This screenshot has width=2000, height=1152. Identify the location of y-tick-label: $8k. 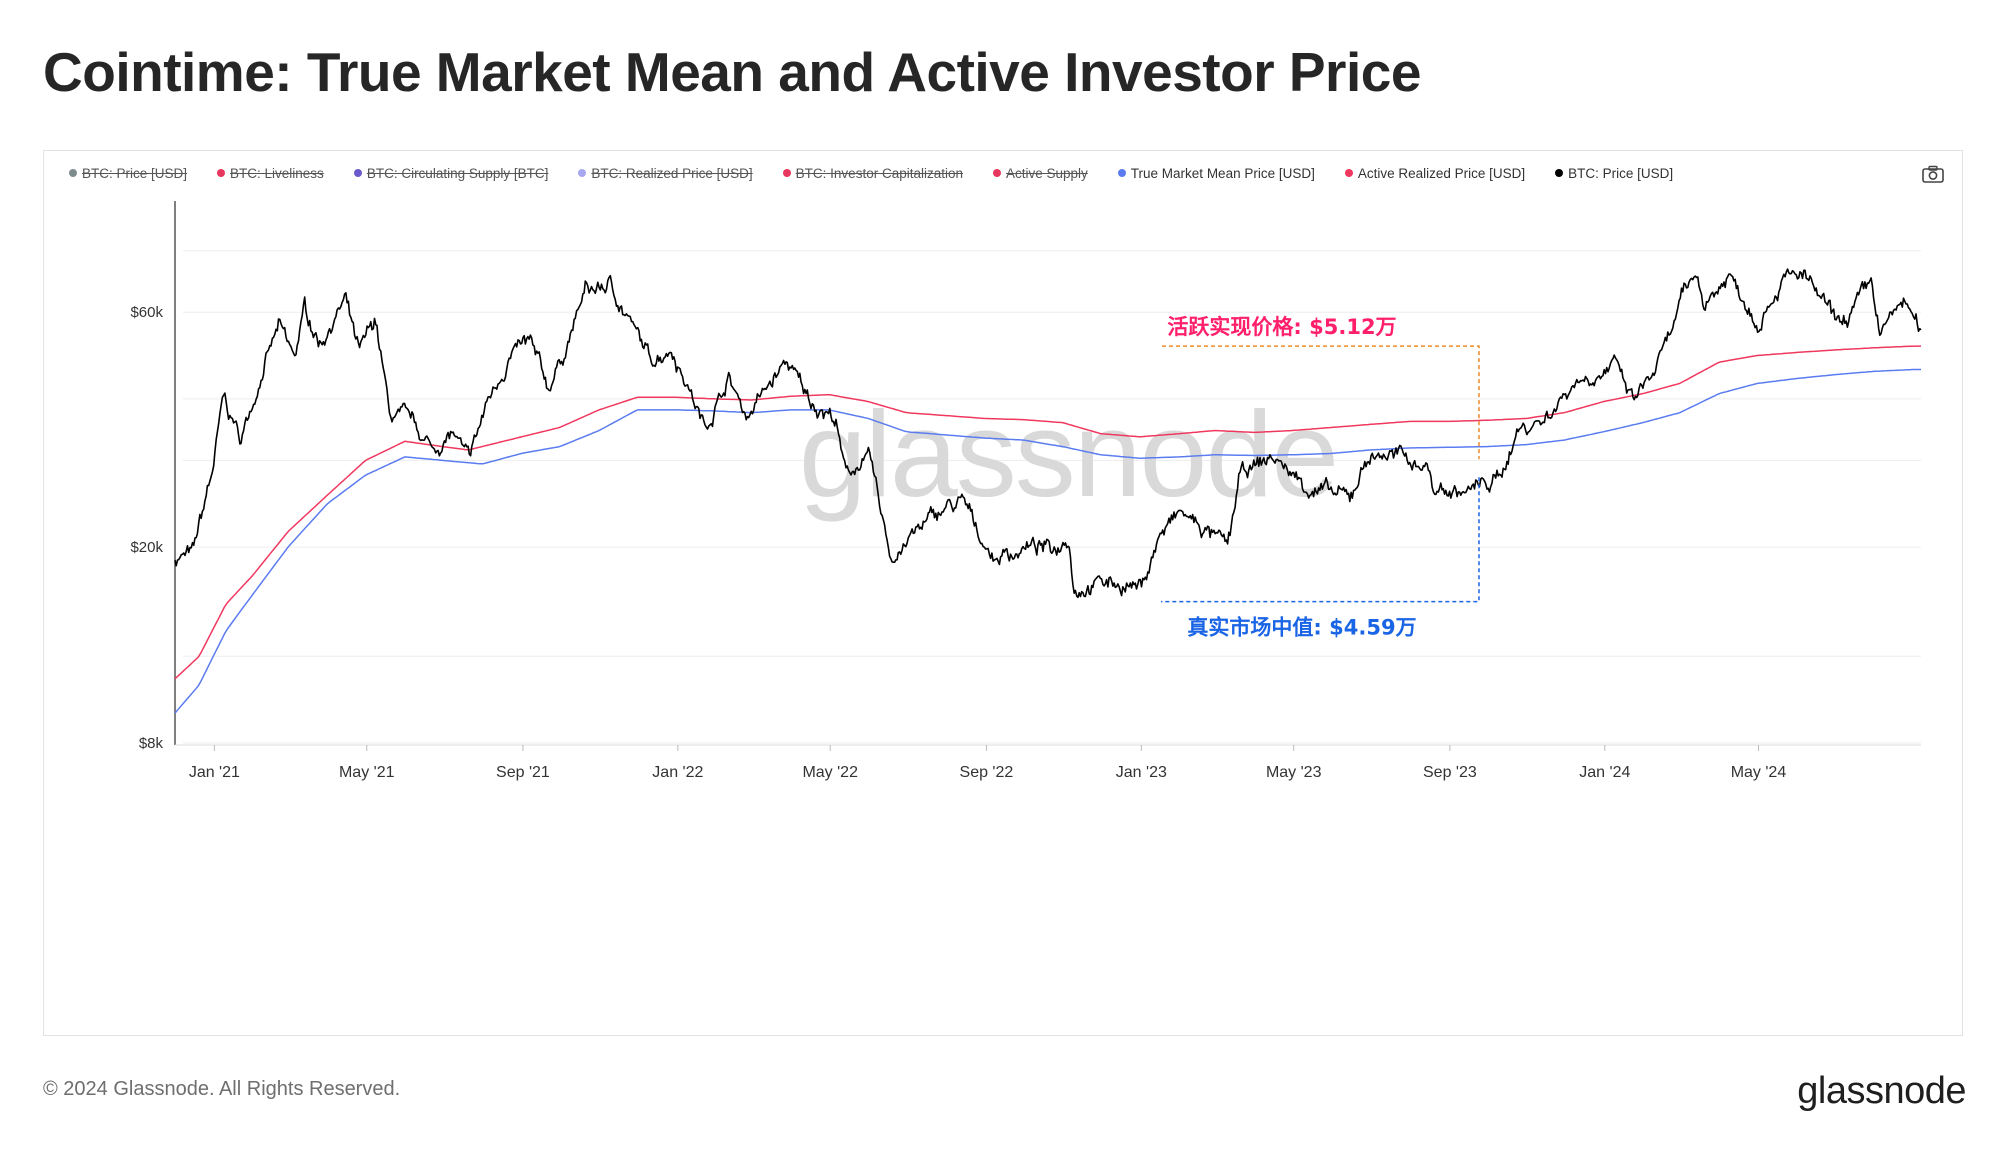
(151, 743).